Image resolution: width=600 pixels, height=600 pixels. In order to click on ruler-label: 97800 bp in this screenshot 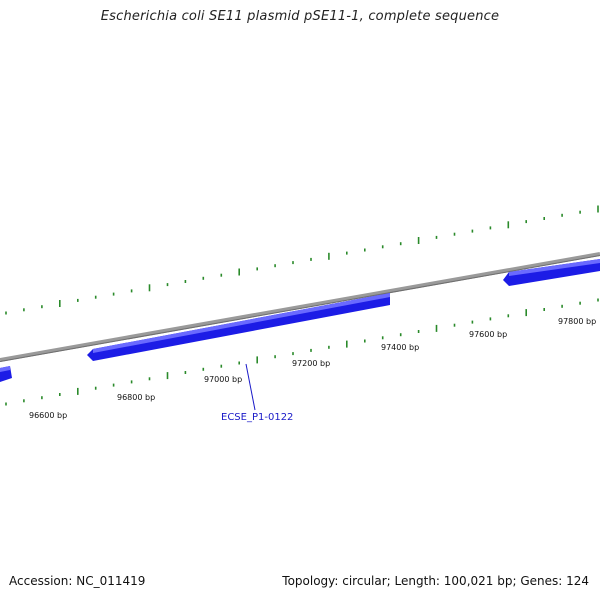, I will do `click(577, 321)`.